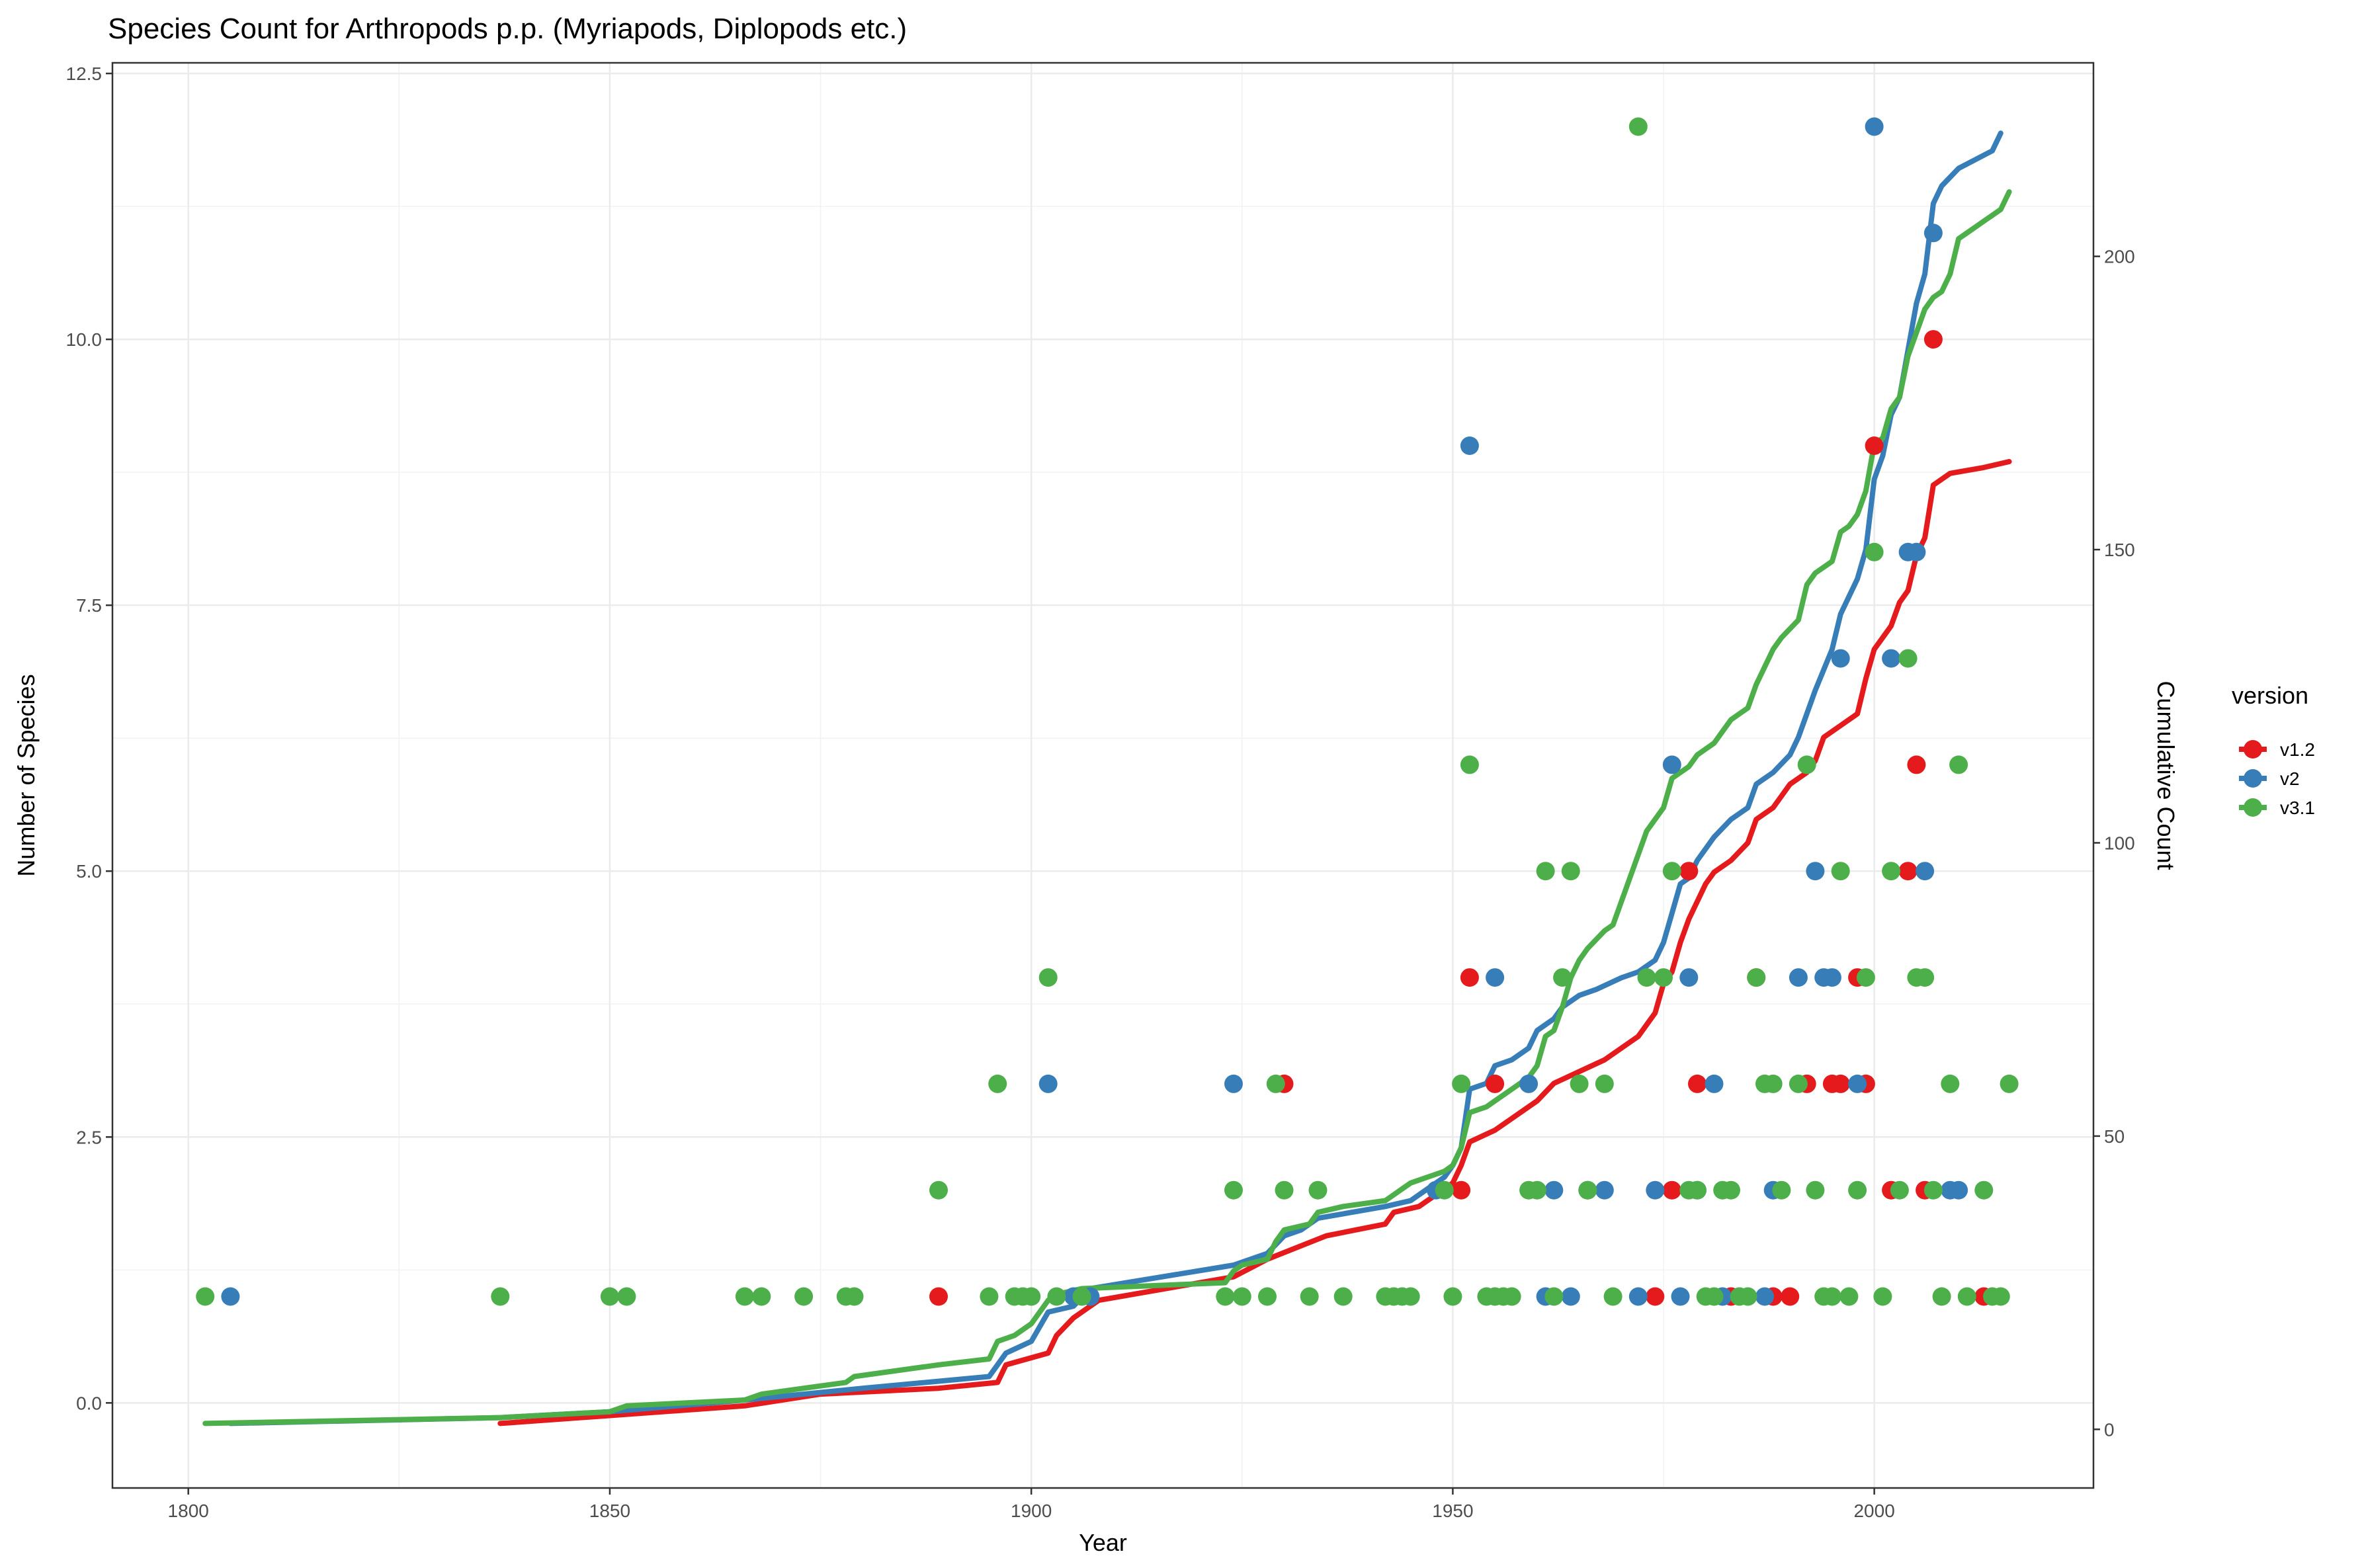  Describe the element at coordinates (2165, 775) in the screenshot. I see `y2-axis-title: Cumulative Count` at that location.